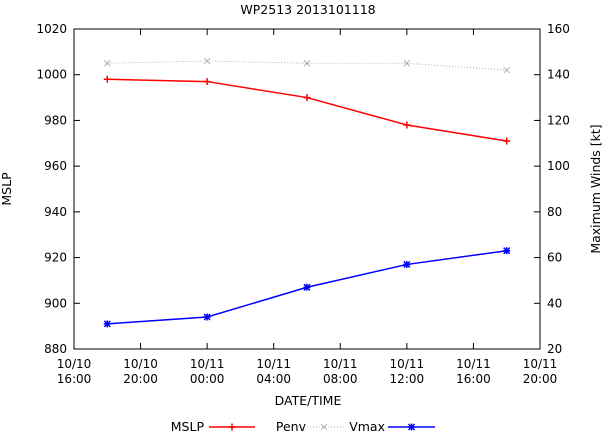 The image size is (606, 432). What do you see at coordinates (473, 371) in the screenshot?
I see `x-tick-label: 10/11 16:00` at bounding box center [473, 371].